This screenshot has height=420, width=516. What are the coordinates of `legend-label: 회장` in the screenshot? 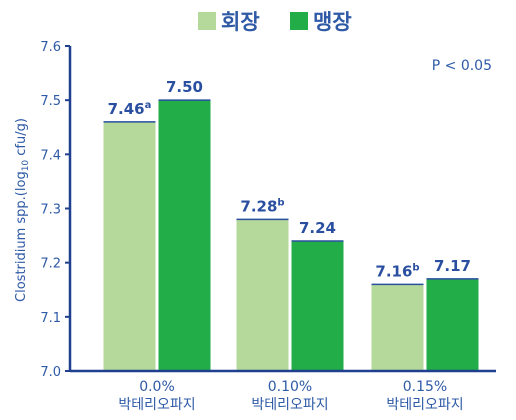 It's located at (240, 22).